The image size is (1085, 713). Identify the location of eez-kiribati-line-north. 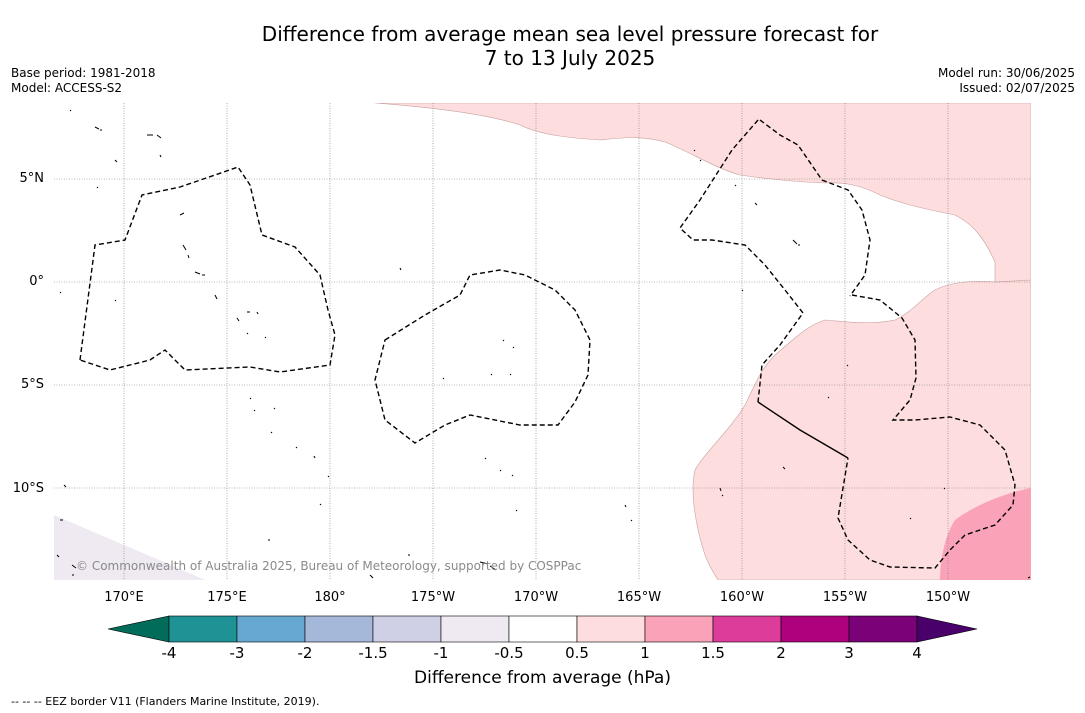
(815, 208).